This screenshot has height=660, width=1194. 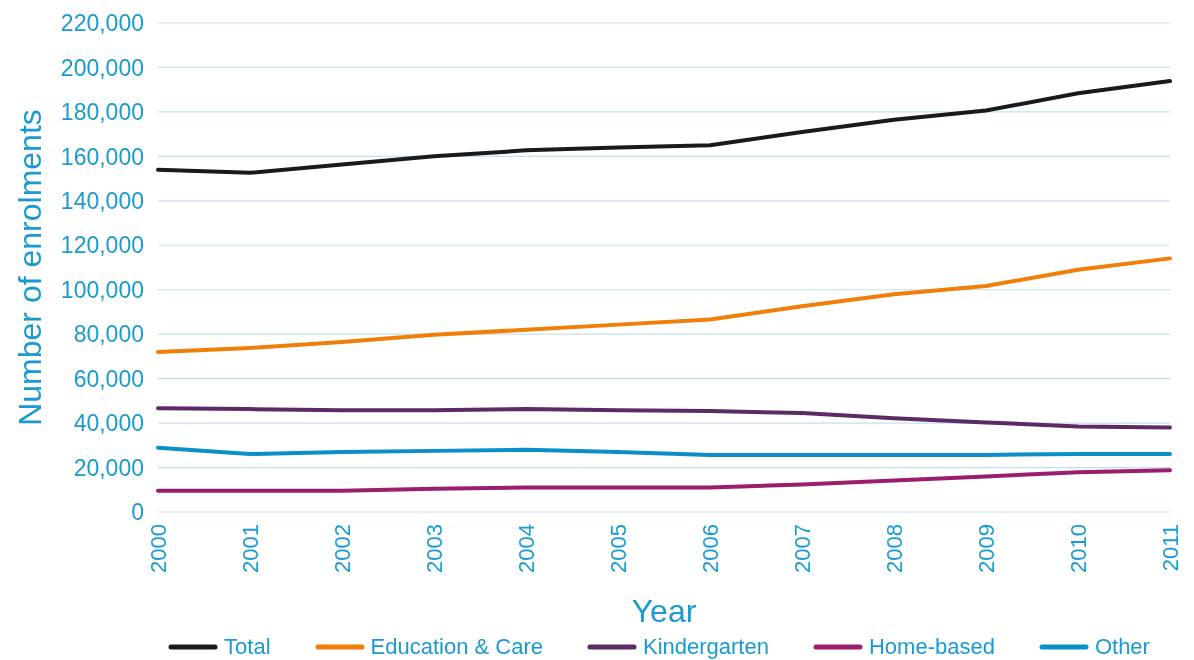 I want to click on x-tick-label: 2002, so click(x=342, y=548).